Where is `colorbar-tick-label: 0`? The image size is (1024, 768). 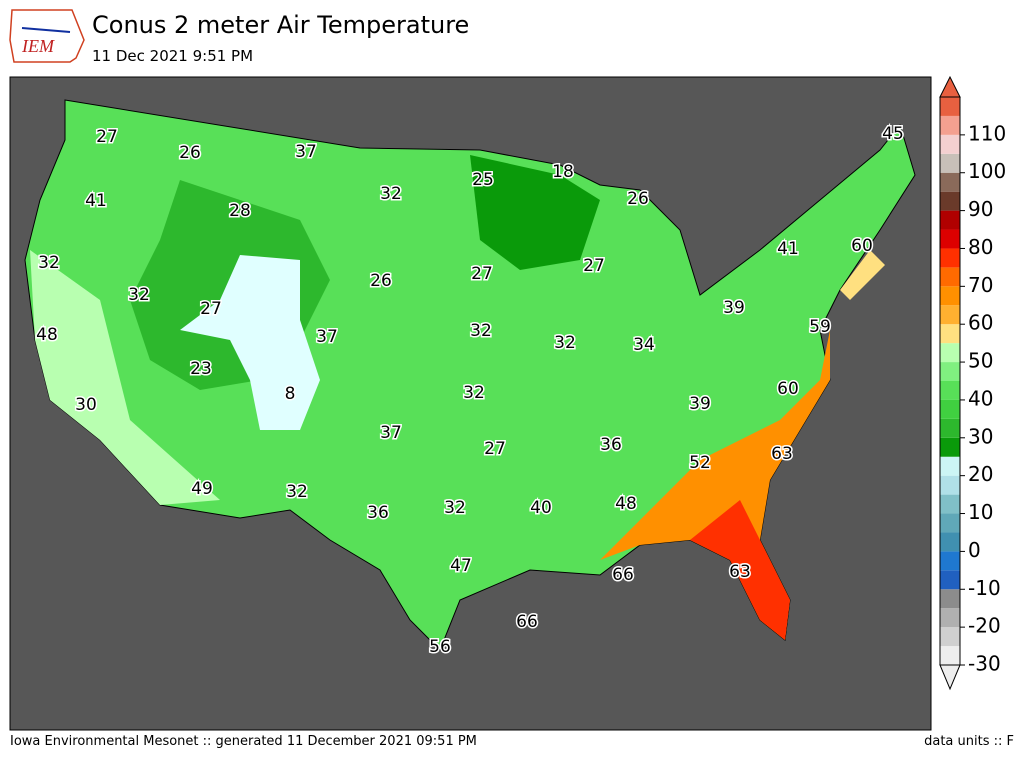 colorbar-tick-label: 0 is located at coordinates (974, 550).